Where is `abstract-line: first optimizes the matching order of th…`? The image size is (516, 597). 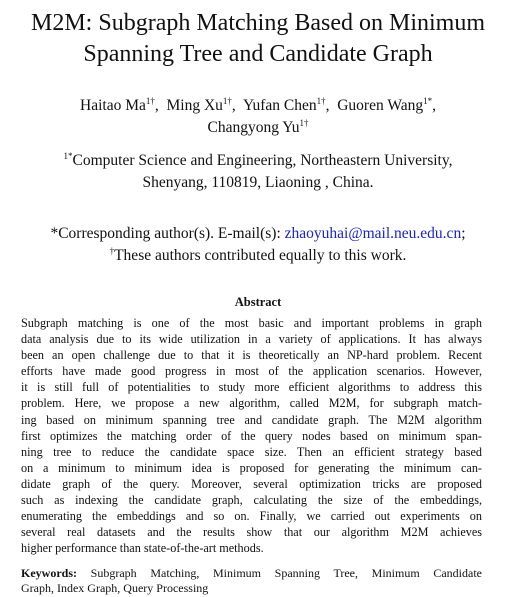 abstract-line: first optimizes the matching order of th… is located at coordinates (251, 435).